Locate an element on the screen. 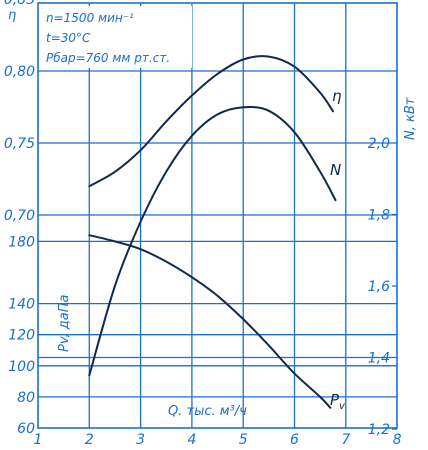 This screenshot has height=450, width=428. notes-background is located at coordinates (117, 37).